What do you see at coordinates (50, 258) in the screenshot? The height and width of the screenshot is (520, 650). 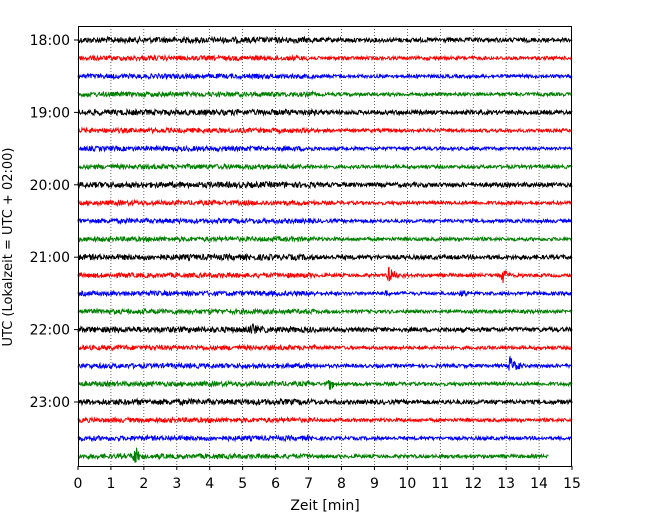 I see `y-tick-label: 21:00` at bounding box center [50, 258].